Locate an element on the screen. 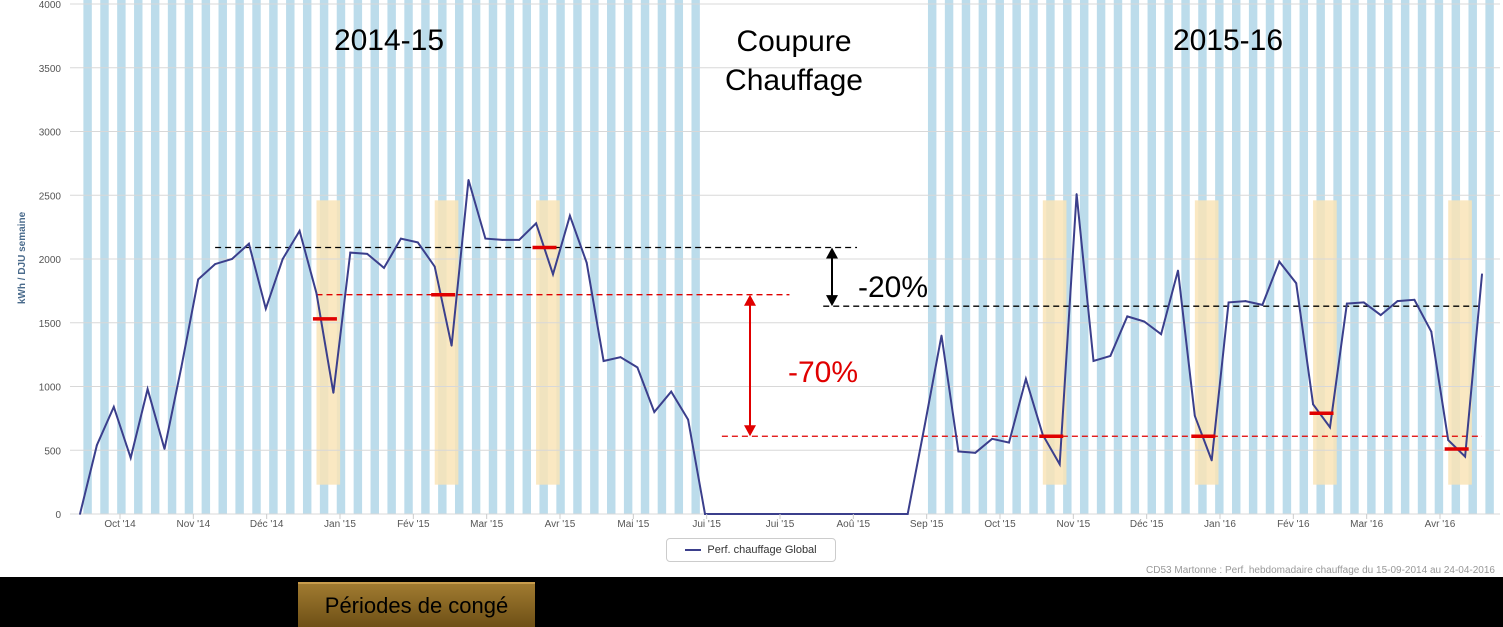  drop-70-label: -70% is located at coordinates (823, 372).